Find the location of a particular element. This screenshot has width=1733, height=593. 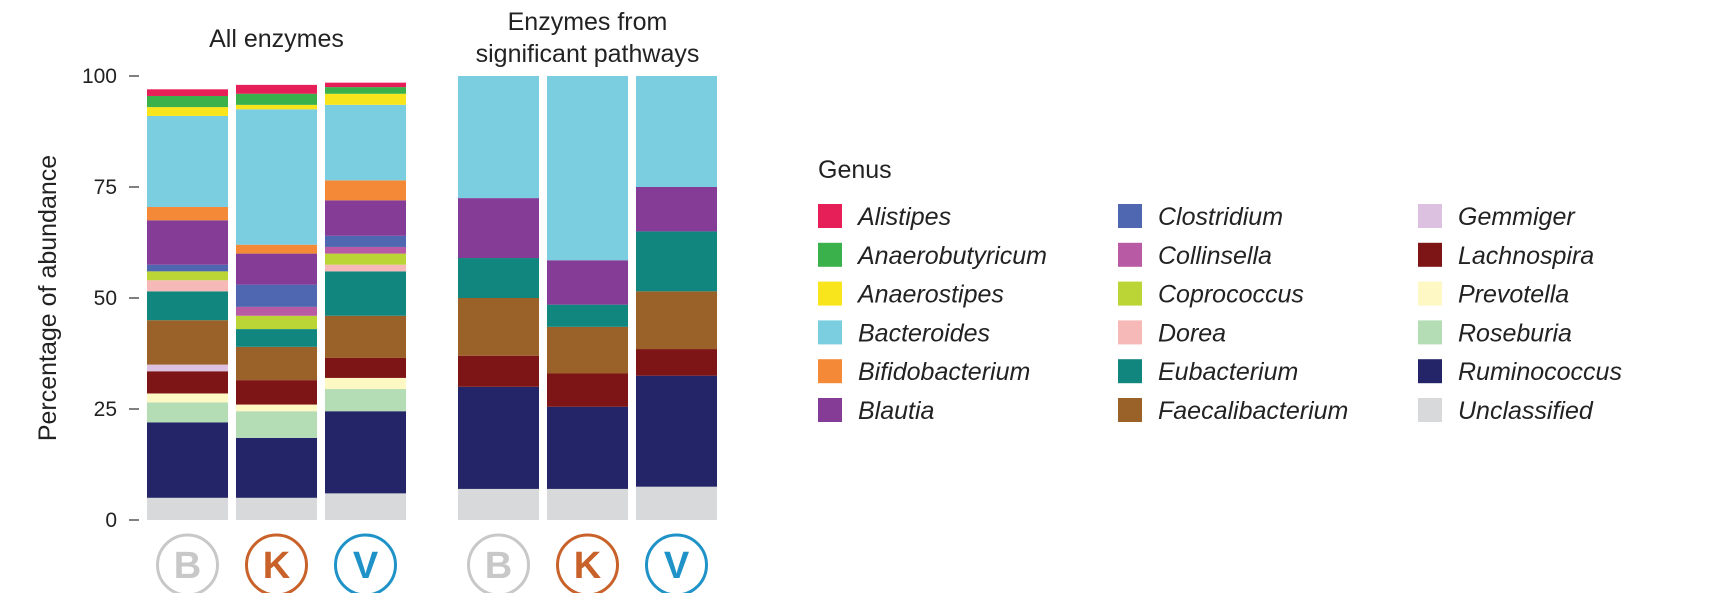

bar-panel1-b is located at coordinates (187, 304).